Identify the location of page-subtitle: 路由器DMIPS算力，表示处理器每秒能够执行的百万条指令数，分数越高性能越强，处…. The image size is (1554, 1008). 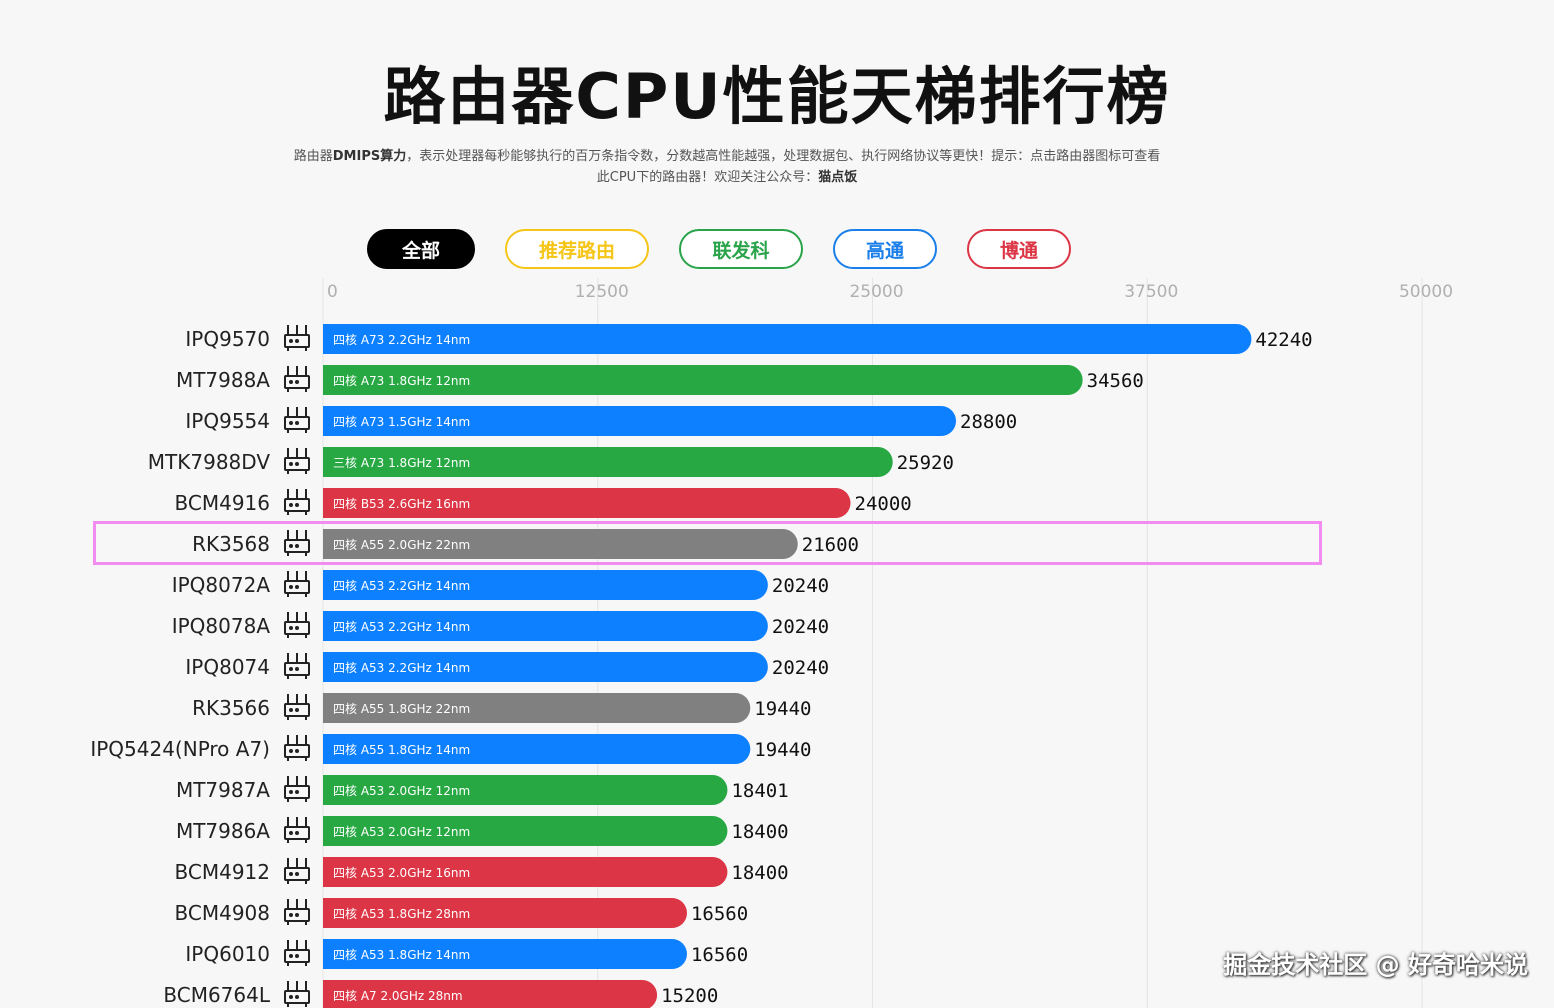
(727, 167).